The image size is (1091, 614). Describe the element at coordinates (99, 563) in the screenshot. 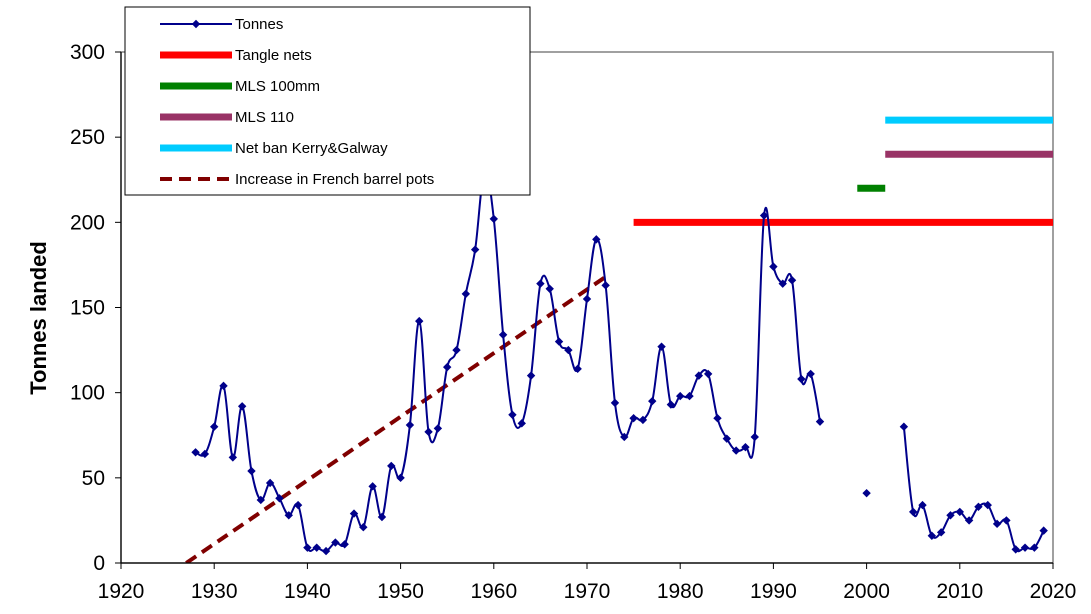

I see `y-tick-label: 0` at that location.